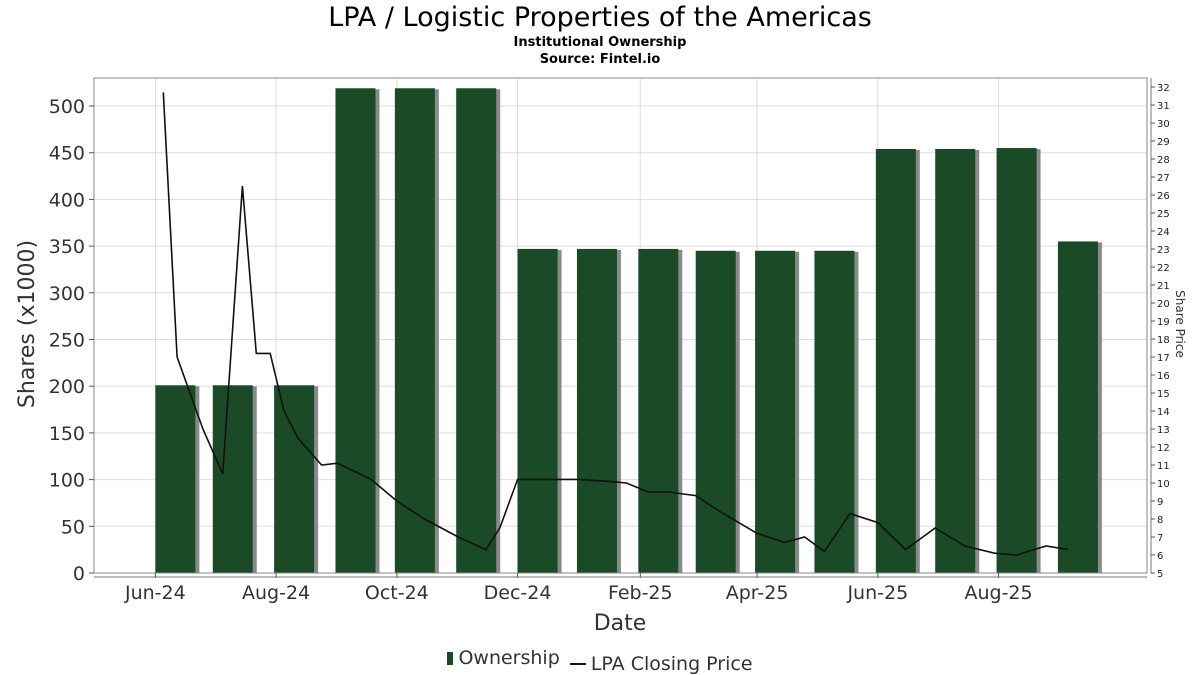 The height and width of the screenshot is (675, 1200). Describe the element at coordinates (67, 481) in the screenshot. I see `y-tick-label: 100` at that location.